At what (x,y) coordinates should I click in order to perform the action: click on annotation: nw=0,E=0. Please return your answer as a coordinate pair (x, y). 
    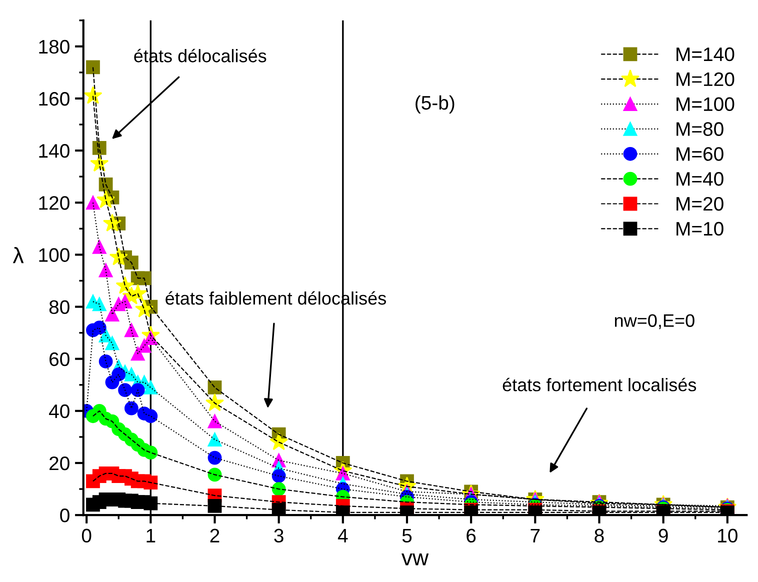
    Looking at the image, I should click on (654, 322).